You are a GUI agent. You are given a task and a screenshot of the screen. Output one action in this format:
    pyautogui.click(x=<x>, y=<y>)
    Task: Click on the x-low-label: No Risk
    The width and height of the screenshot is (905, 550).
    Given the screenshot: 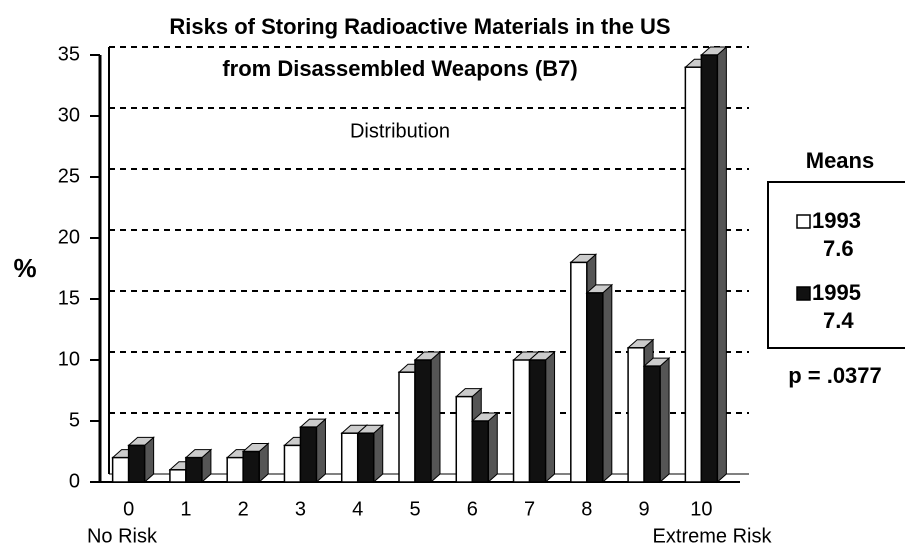 What is the action you would take?
    pyautogui.click(x=122, y=536)
    